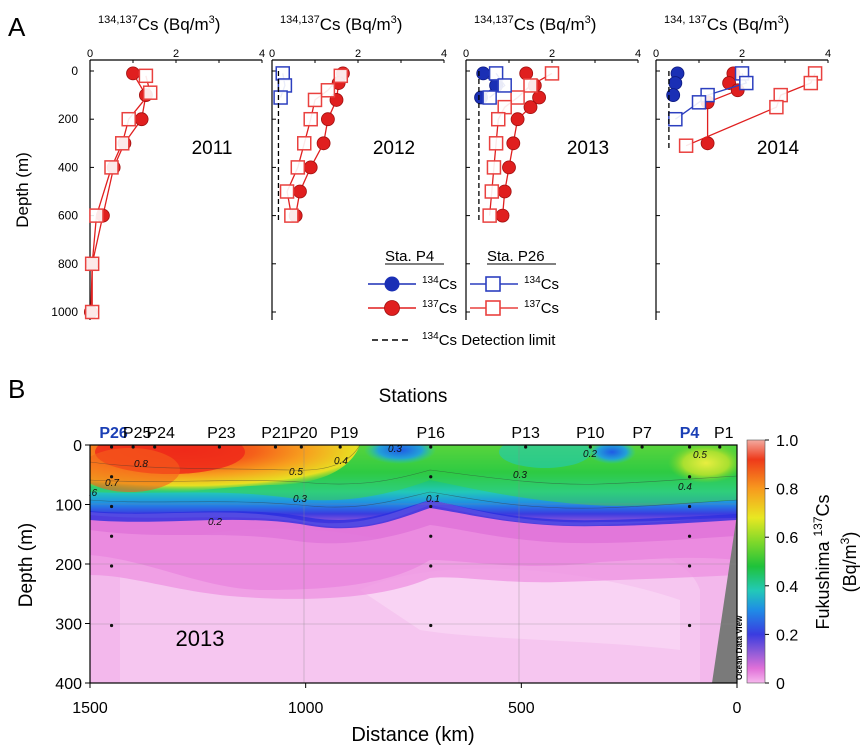 Image resolution: width=863 pixels, height=748 pixels. What do you see at coordinates (685, 487) in the screenshot?
I see `contour-label: 0.4` at bounding box center [685, 487].